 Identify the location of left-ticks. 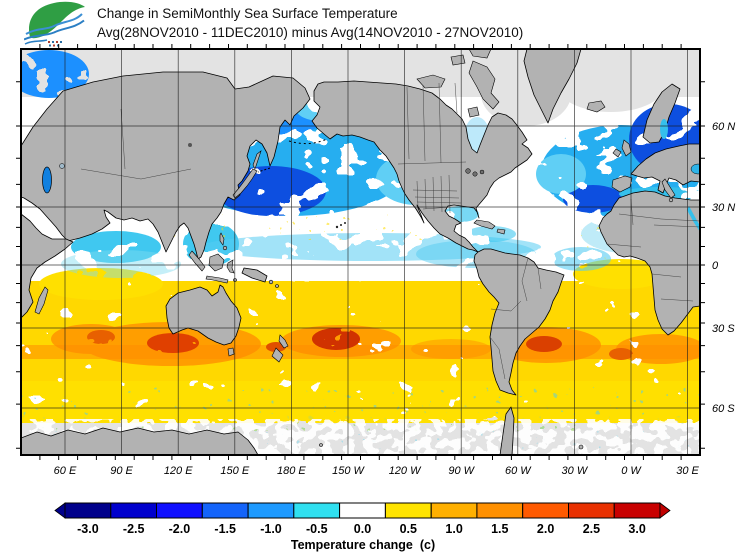
(18, 265).